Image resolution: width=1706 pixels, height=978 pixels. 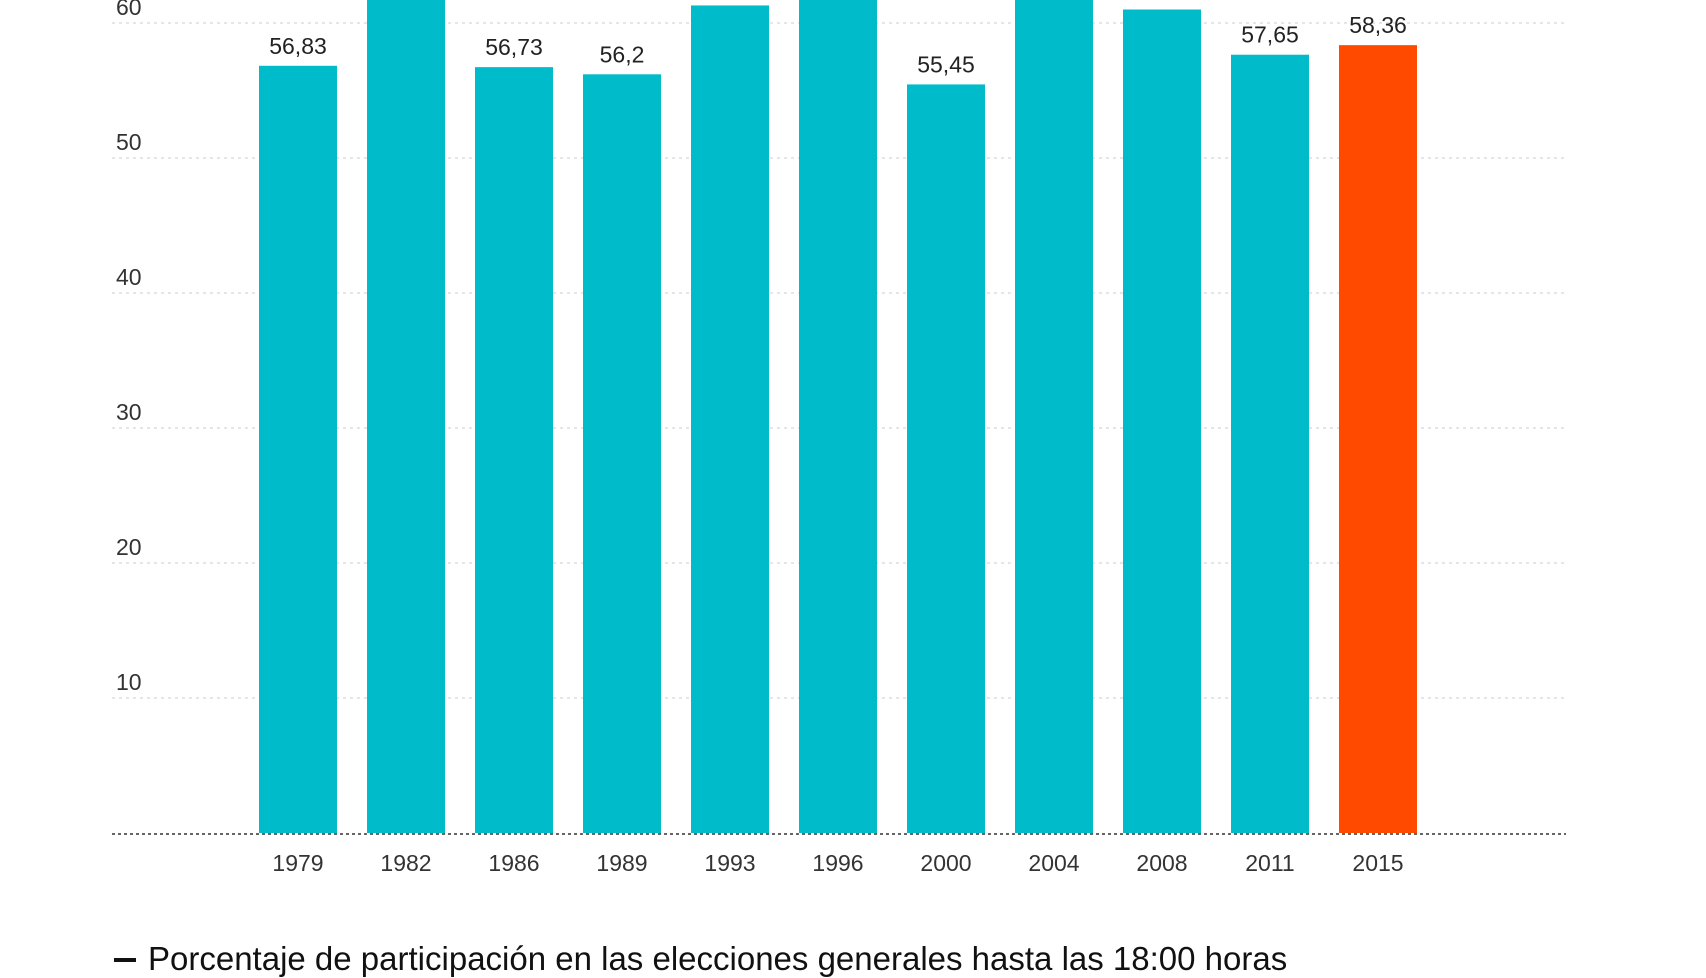 I want to click on y-tick-label: 40, so click(x=129, y=277).